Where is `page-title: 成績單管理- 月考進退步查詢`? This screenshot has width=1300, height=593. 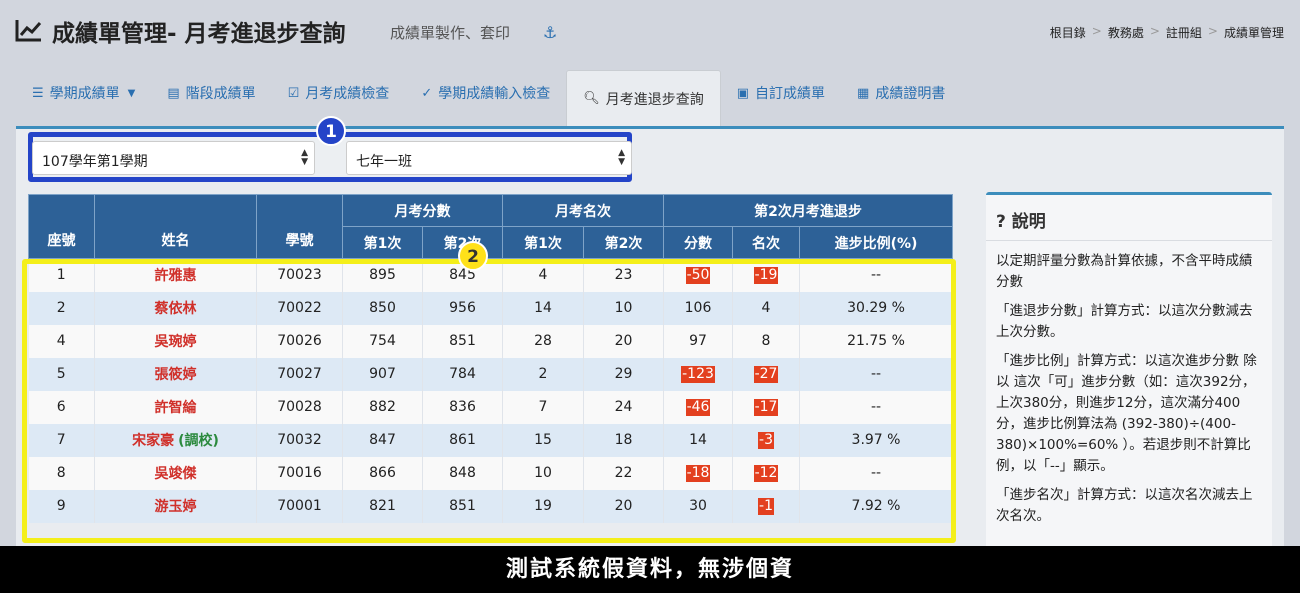
page-title: 成績單管理- 月考進退步查詢 is located at coordinates (199, 34).